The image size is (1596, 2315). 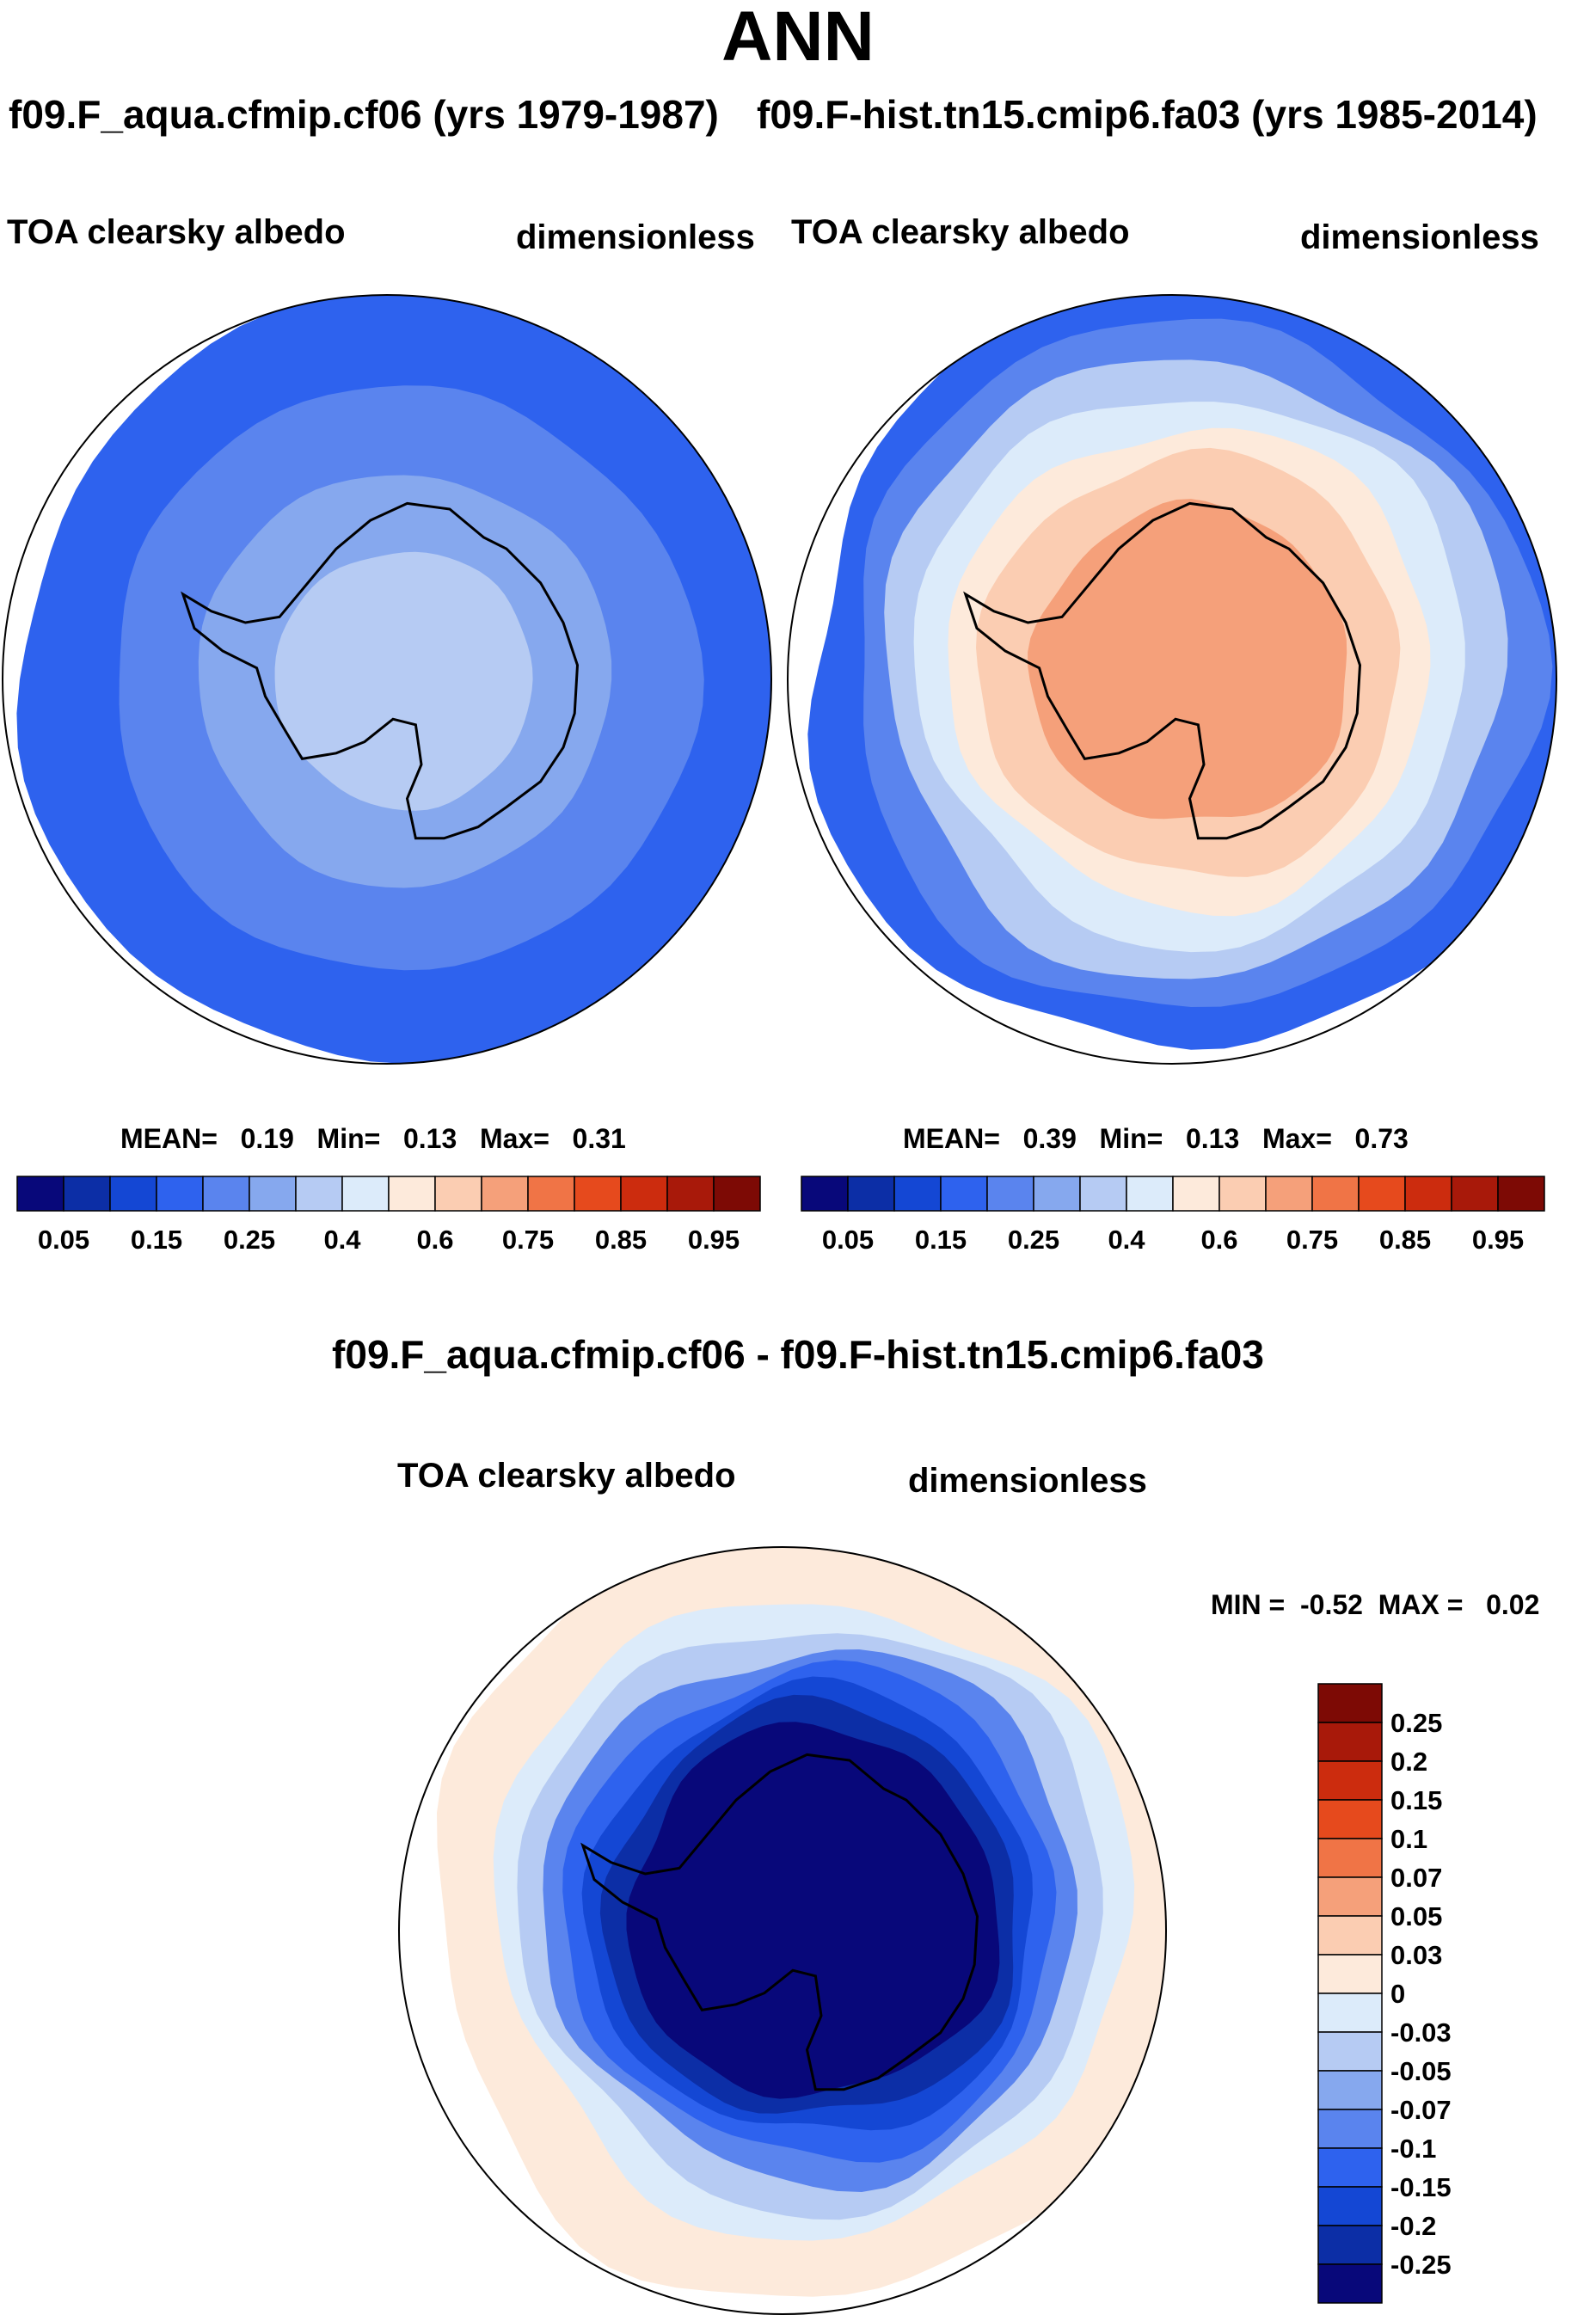 I want to click on panel1-max-value: 0.31, so click(x=599, y=1138).